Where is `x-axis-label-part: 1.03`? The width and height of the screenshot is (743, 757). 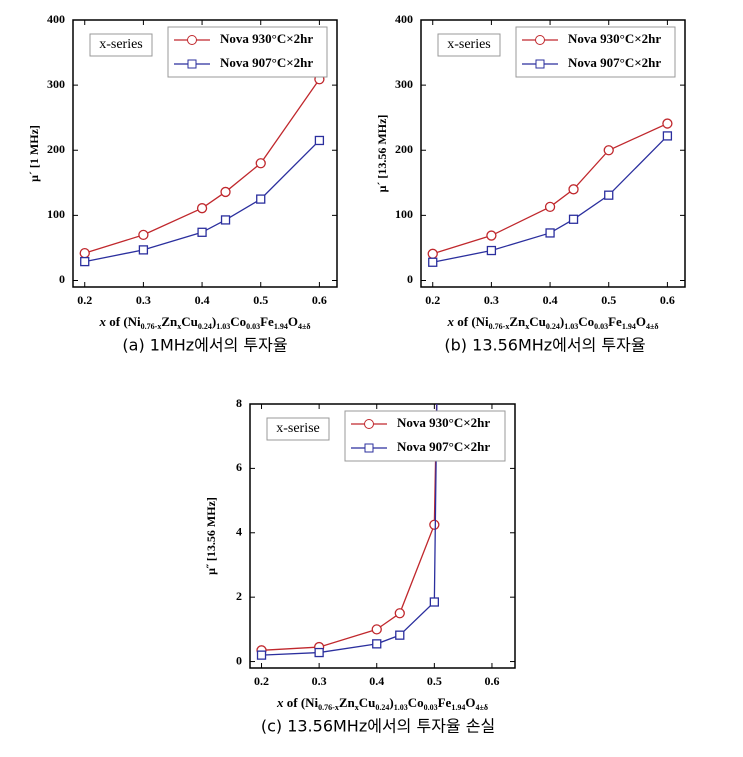 x-axis-label-part: 1.03 is located at coordinates (401, 707).